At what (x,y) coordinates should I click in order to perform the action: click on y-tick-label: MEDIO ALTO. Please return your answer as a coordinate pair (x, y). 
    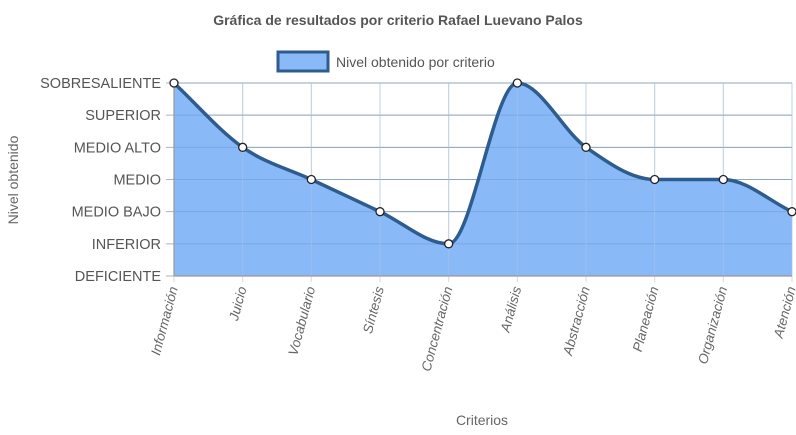
    Looking at the image, I should click on (117, 148).